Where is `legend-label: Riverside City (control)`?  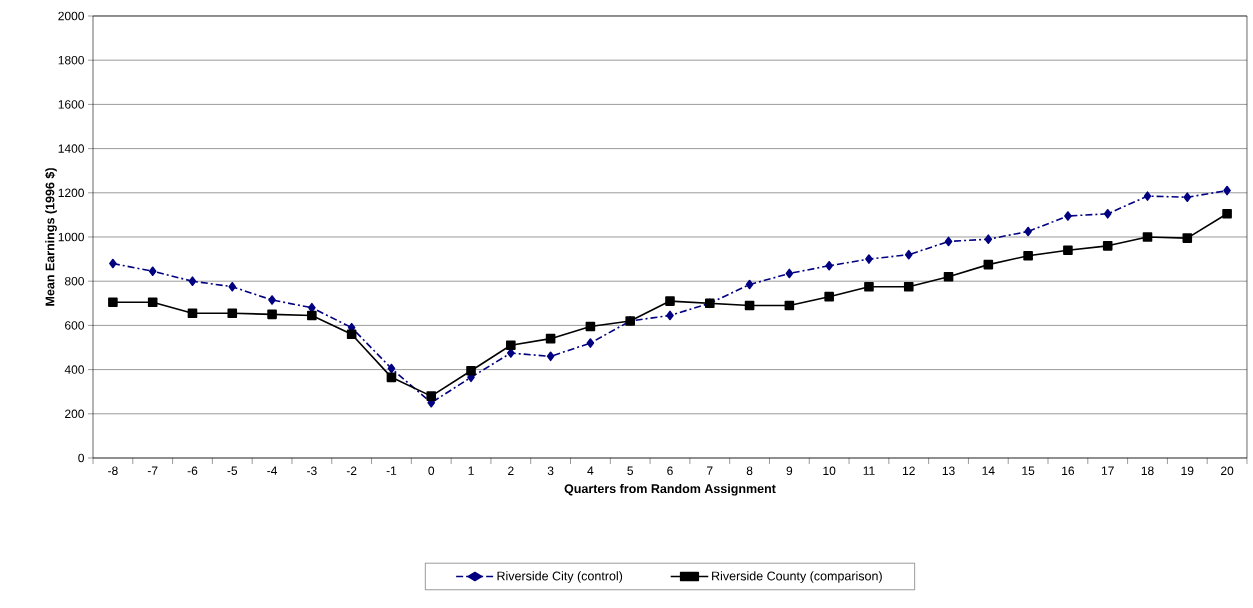
legend-label: Riverside City (control) is located at coordinates (560, 577).